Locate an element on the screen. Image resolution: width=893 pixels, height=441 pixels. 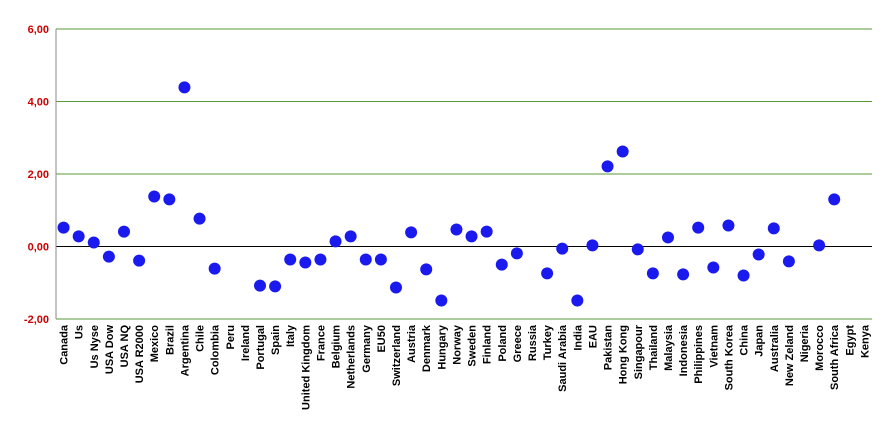
x-tick-label: Malaysia is located at coordinates (669, 347).